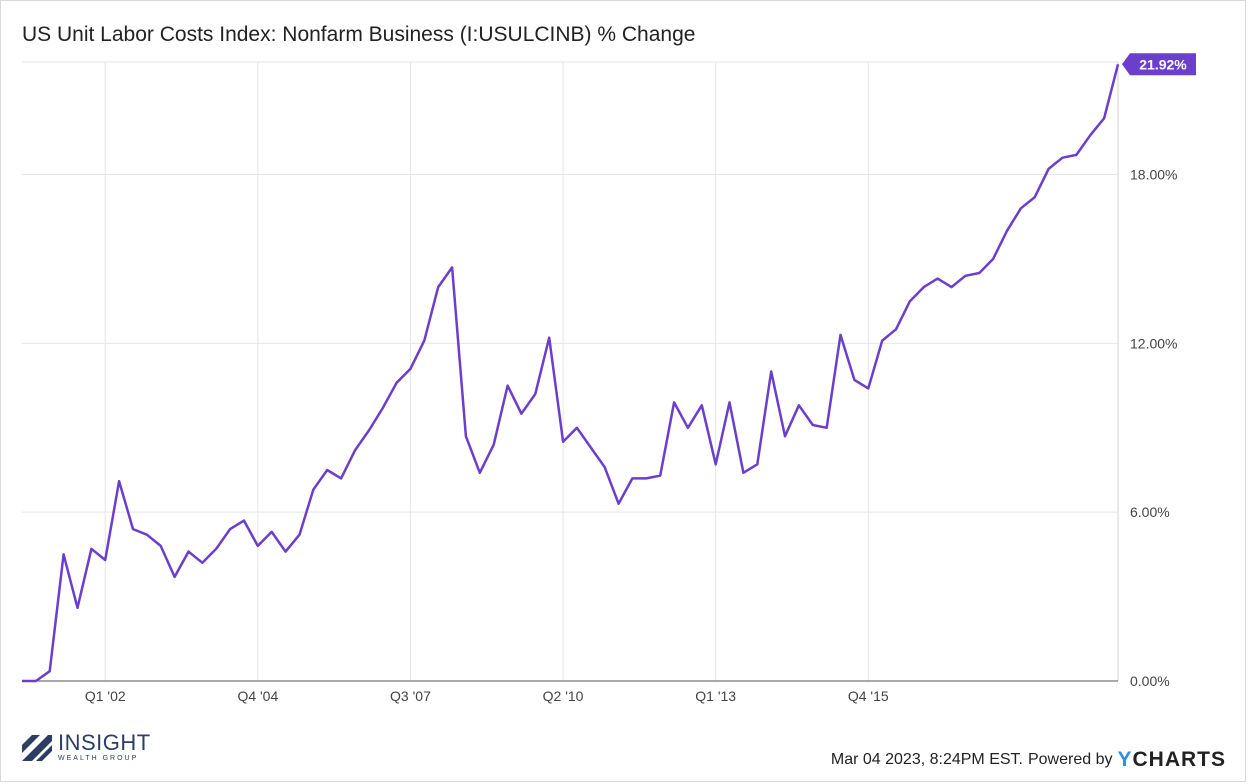  Describe the element at coordinates (257, 696) in the screenshot. I see `x-tick-label: Q4 '04` at that location.